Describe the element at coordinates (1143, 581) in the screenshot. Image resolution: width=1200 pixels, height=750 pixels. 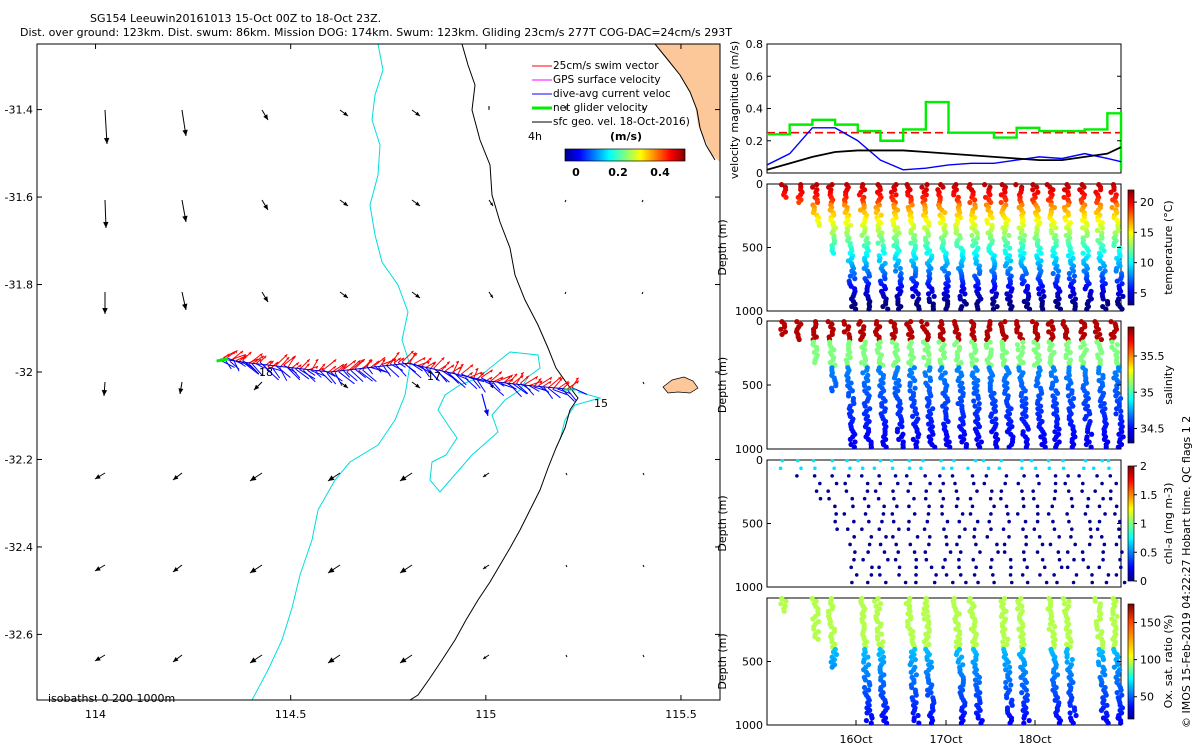
I see `colorbar-tick-label: 0` at that location.